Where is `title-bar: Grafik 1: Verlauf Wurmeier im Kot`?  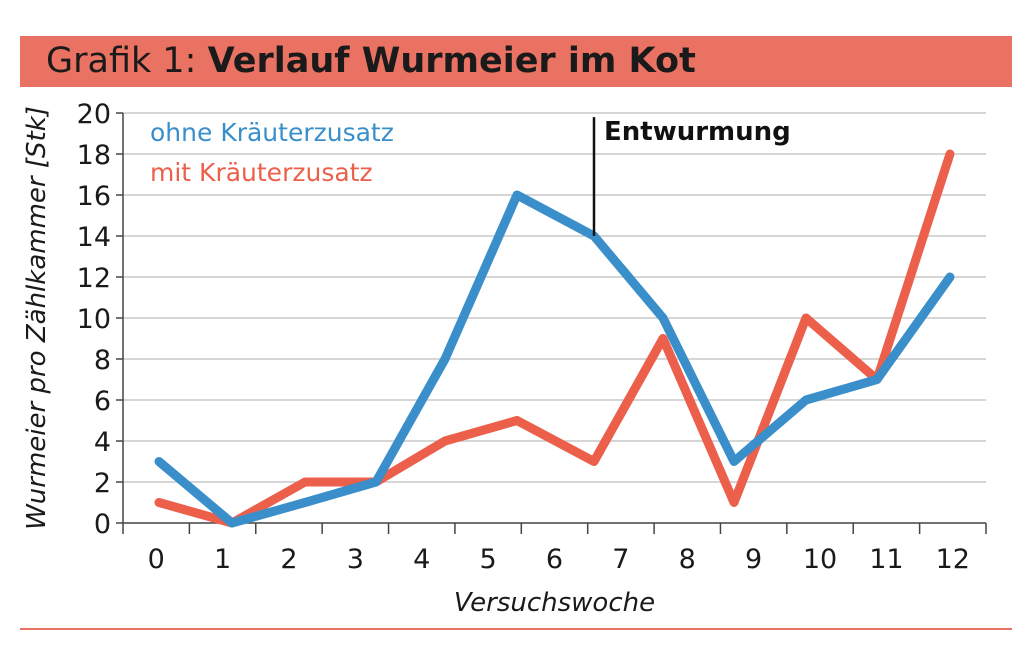 title-bar: Grafik 1: Verlauf Wurmeier im Kot is located at coordinates (516, 61).